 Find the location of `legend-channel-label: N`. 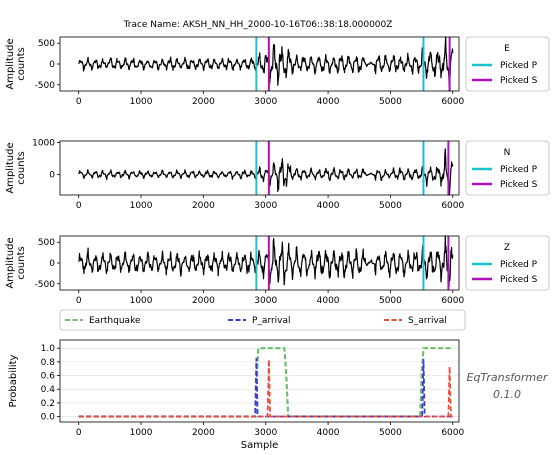

legend-channel-label: N is located at coordinates (507, 153).